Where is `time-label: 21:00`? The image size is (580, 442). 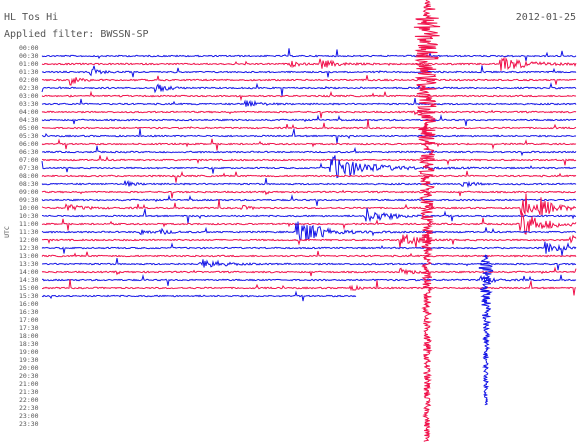 time-label: 21:00 is located at coordinates (29, 384).